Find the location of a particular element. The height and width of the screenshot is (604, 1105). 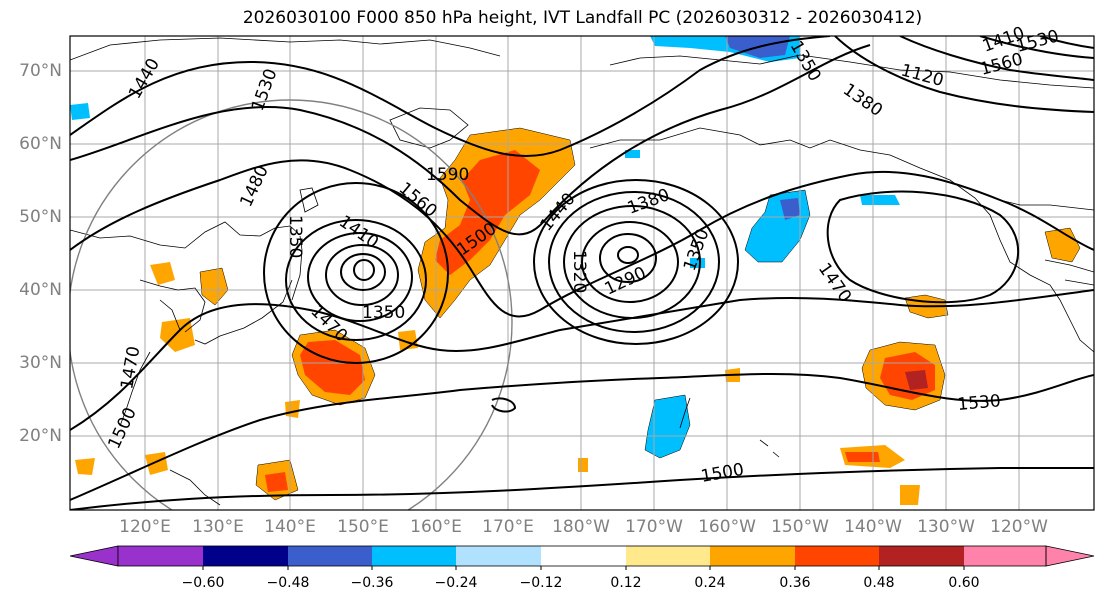

lon-label-140e: 140°E is located at coordinates (290, 527).